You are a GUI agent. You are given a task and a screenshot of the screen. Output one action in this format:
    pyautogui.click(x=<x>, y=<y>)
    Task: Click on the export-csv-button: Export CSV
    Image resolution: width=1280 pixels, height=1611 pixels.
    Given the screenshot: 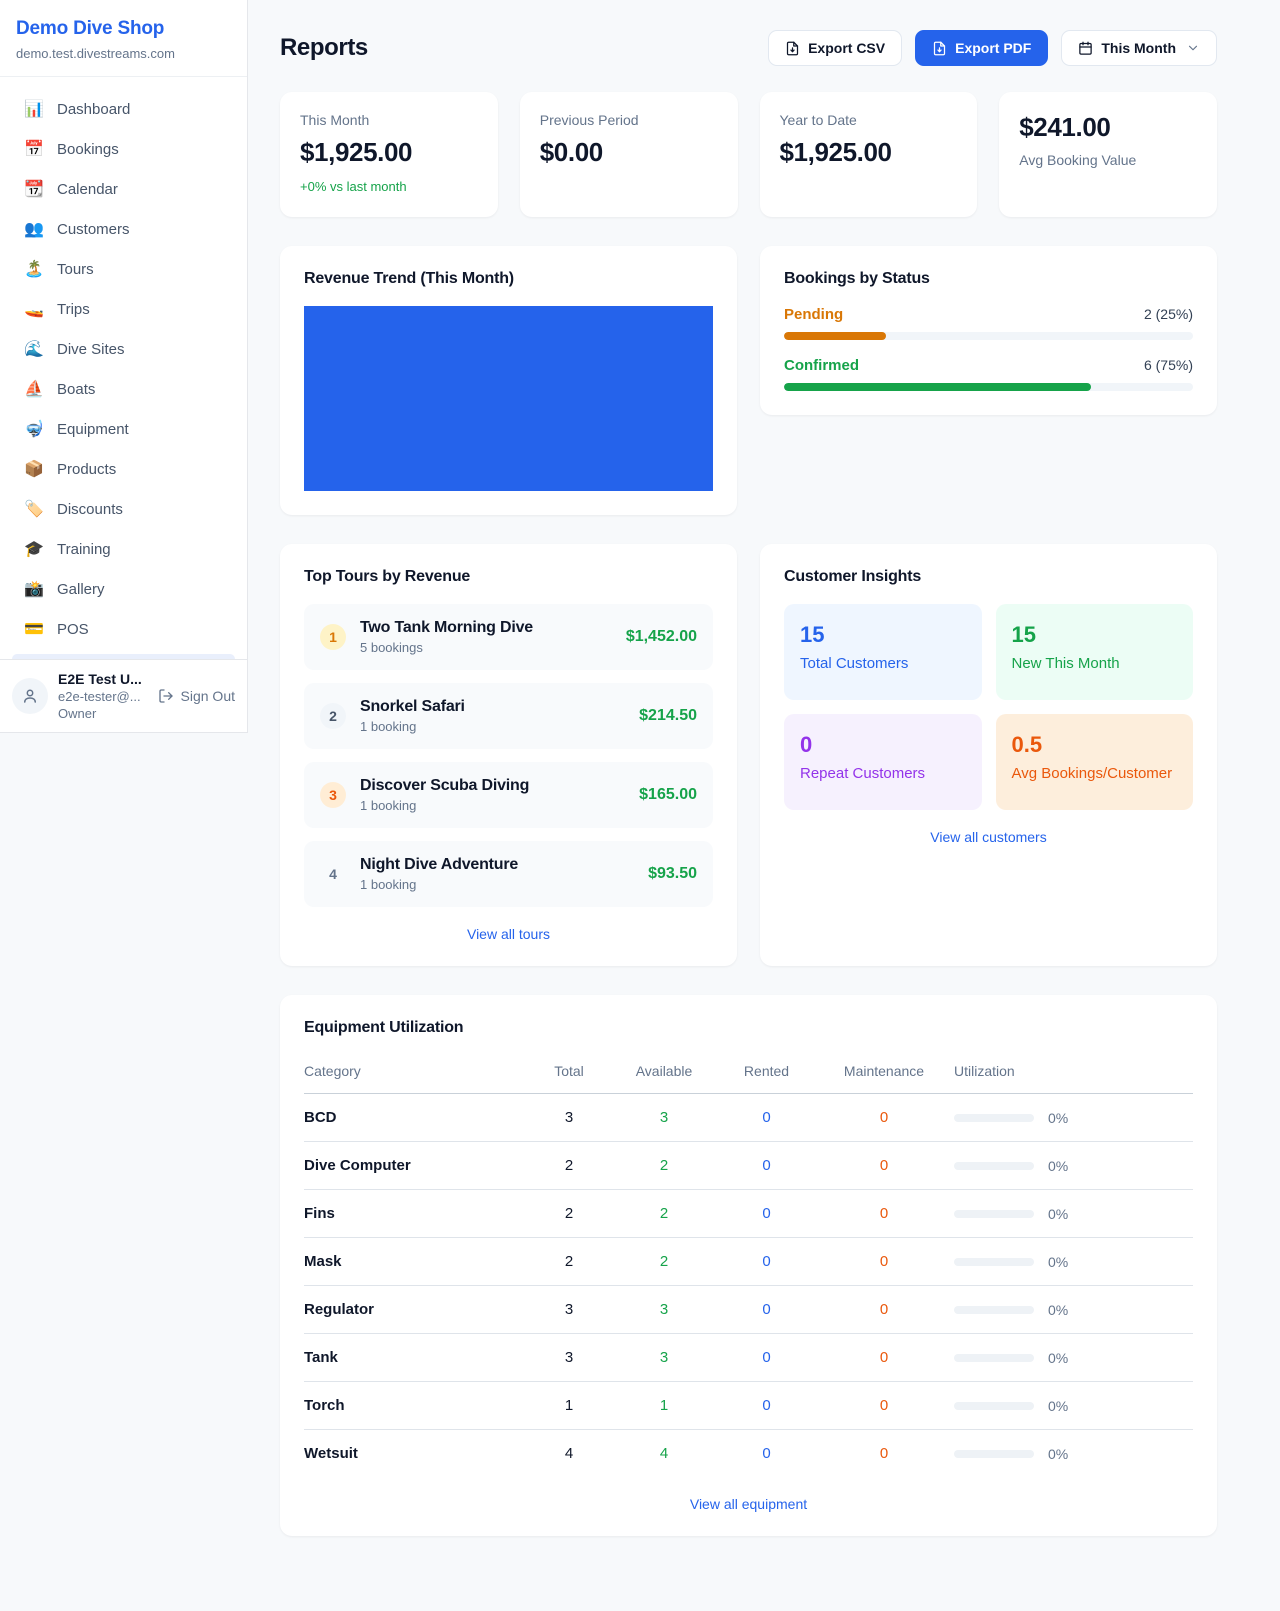 What is the action you would take?
    pyautogui.click(x=835, y=48)
    